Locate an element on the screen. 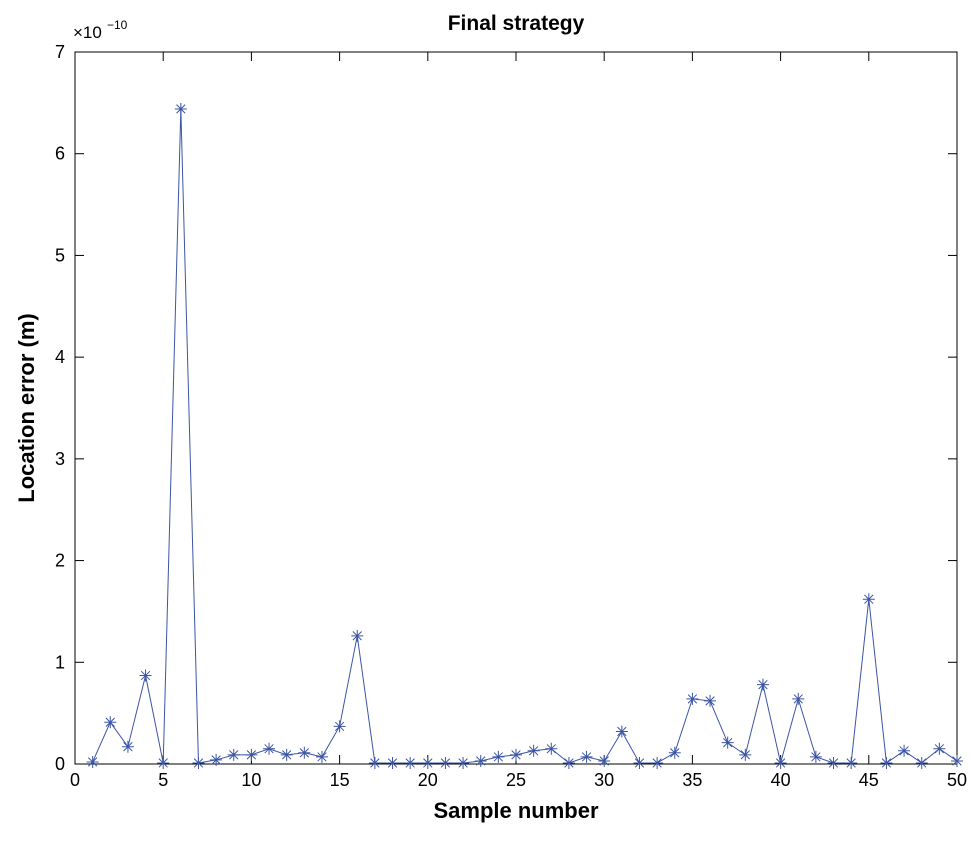 This screenshot has height=843, width=970. x-tick-label: 30 is located at coordinates (604, 780).